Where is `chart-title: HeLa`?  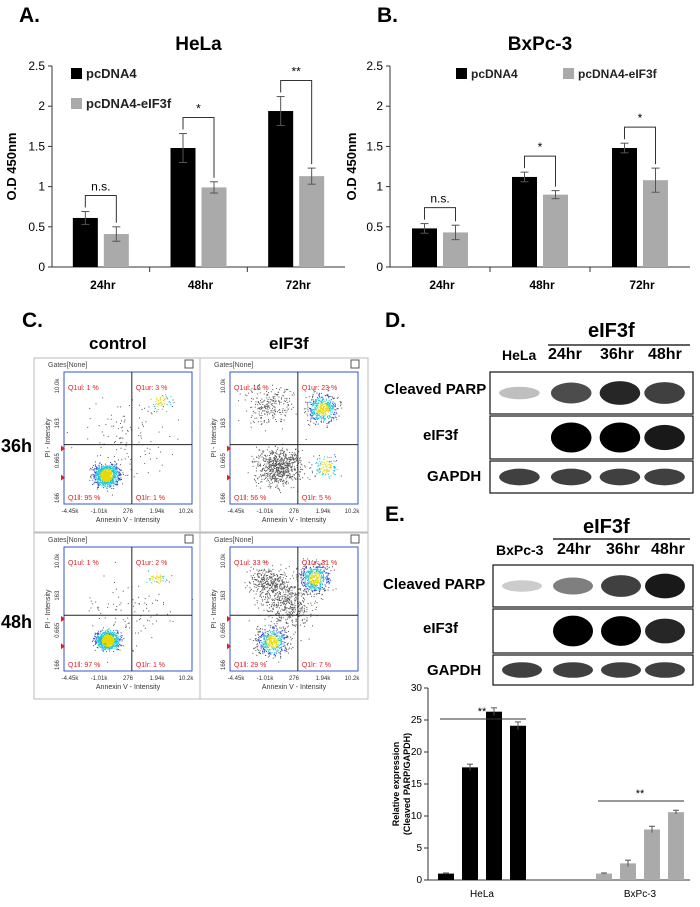
chart-title: HeLa is located at coordinates (198, 44).